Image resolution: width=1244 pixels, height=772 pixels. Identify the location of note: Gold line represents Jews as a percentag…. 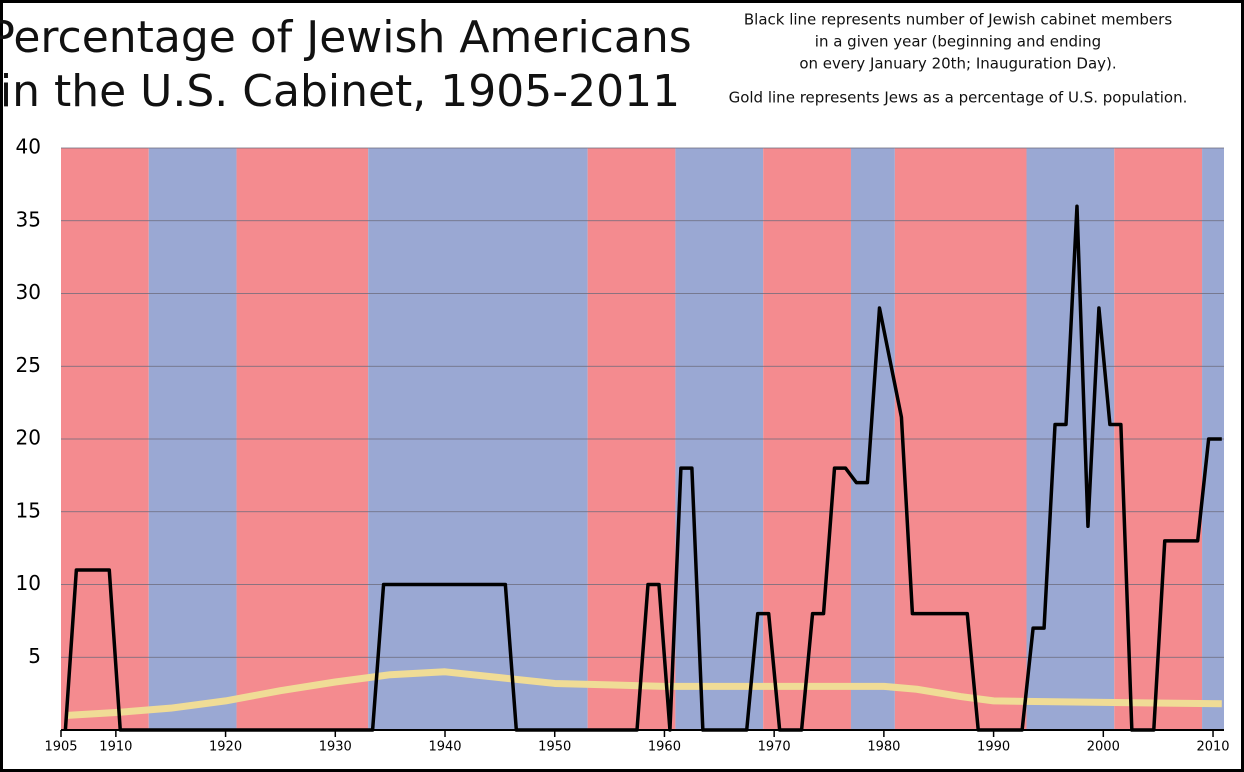
(958, 98).